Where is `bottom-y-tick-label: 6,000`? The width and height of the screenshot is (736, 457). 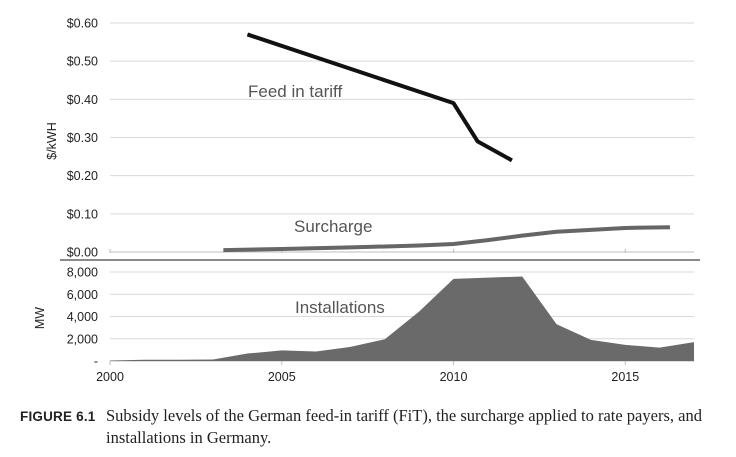
bottom-y-tick-label: 6,000 is located at coordinates (82, 295).